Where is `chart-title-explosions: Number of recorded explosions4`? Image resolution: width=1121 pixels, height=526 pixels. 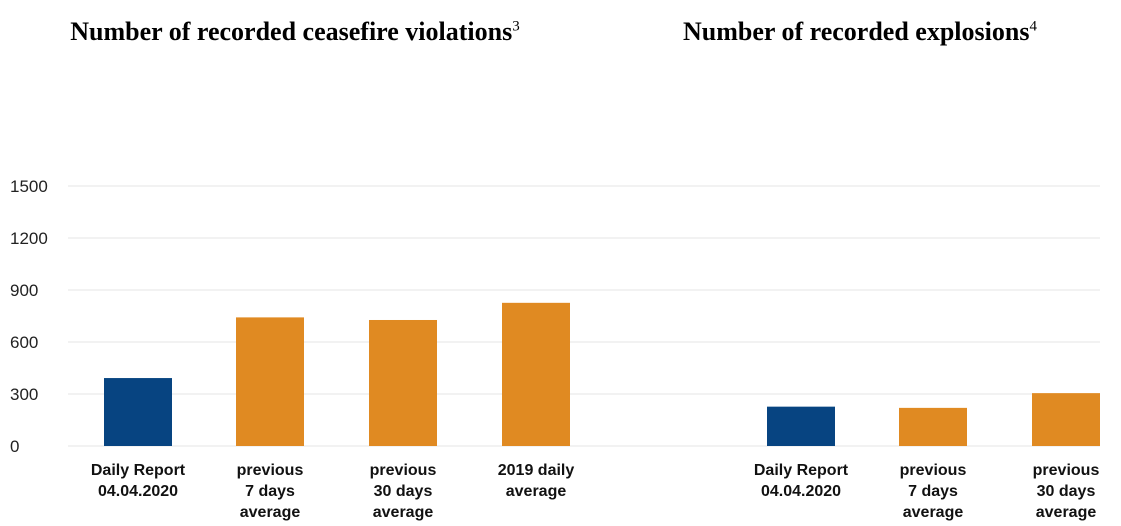
chart-title-explosions: Number of recorded explosions4 is located at coordinates (860, 32).